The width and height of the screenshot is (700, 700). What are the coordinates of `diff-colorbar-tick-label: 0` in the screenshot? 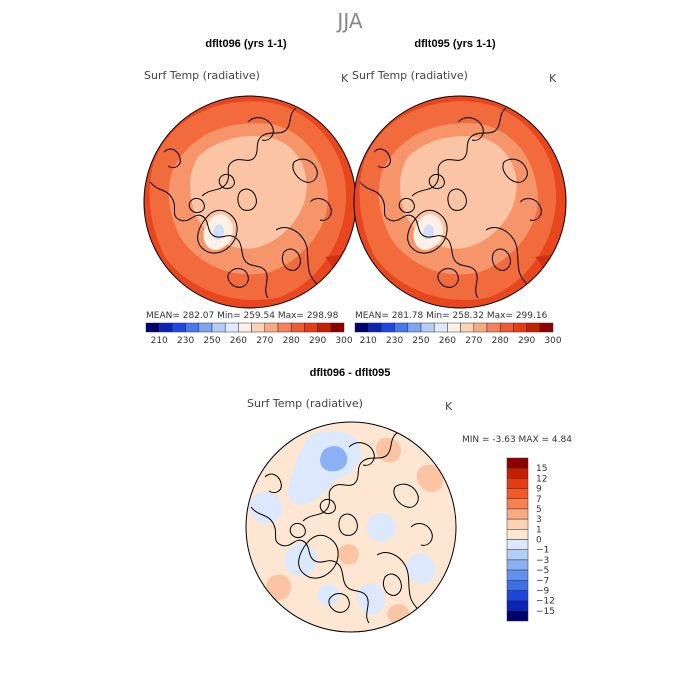 It's located at (539, 541).